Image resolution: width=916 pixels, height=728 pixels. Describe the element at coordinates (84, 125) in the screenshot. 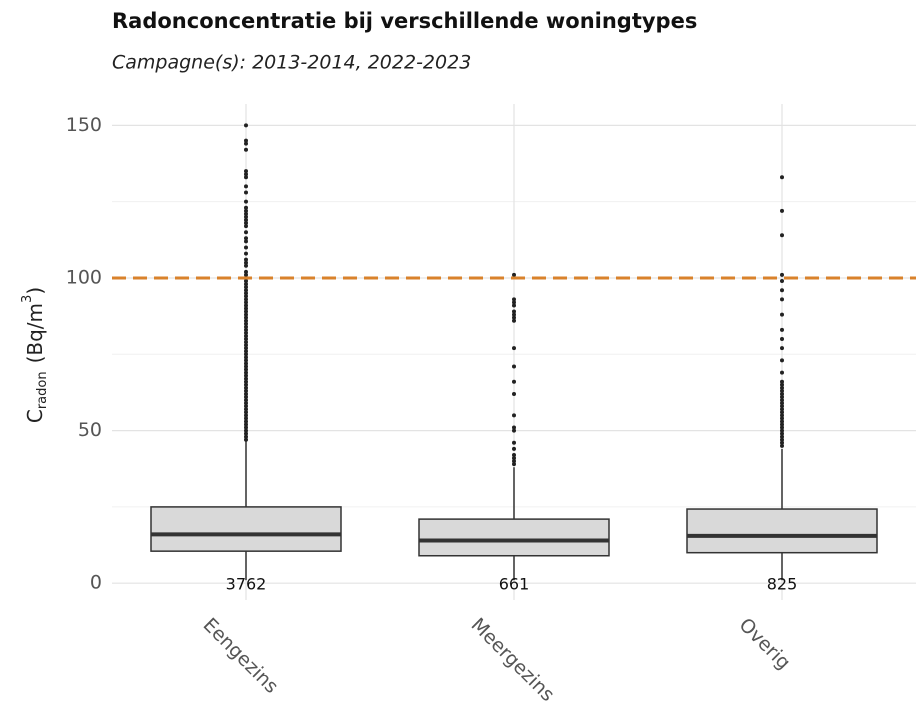

I see `y-tick-label: 150` at that location.